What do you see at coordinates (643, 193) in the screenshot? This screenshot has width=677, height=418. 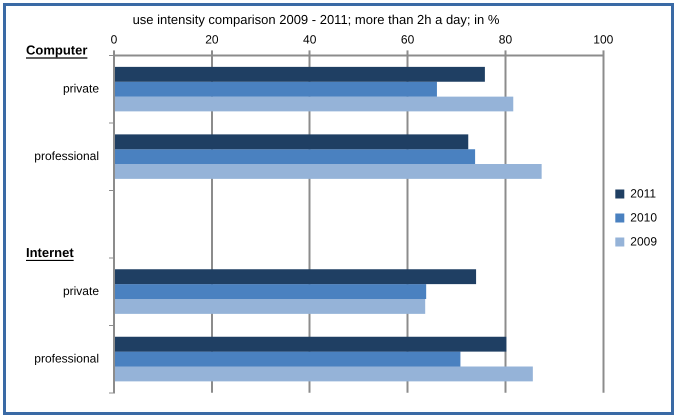 I see `legend-label: 2011` at bounding box center [643, 193].